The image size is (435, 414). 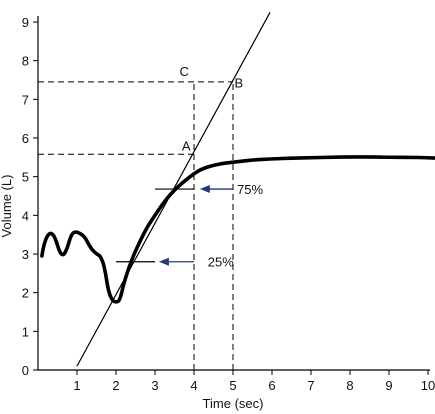 I want to click on annotations: A B C 75% 25%, so click(x=210, y=167).